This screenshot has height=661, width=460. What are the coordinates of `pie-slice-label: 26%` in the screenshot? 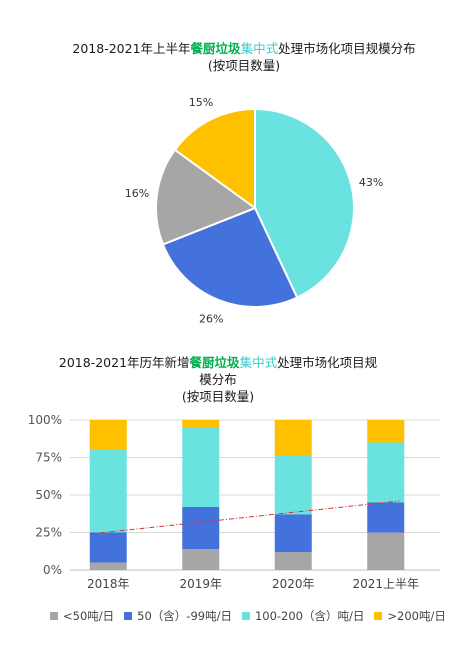 It's located at (211, 319).